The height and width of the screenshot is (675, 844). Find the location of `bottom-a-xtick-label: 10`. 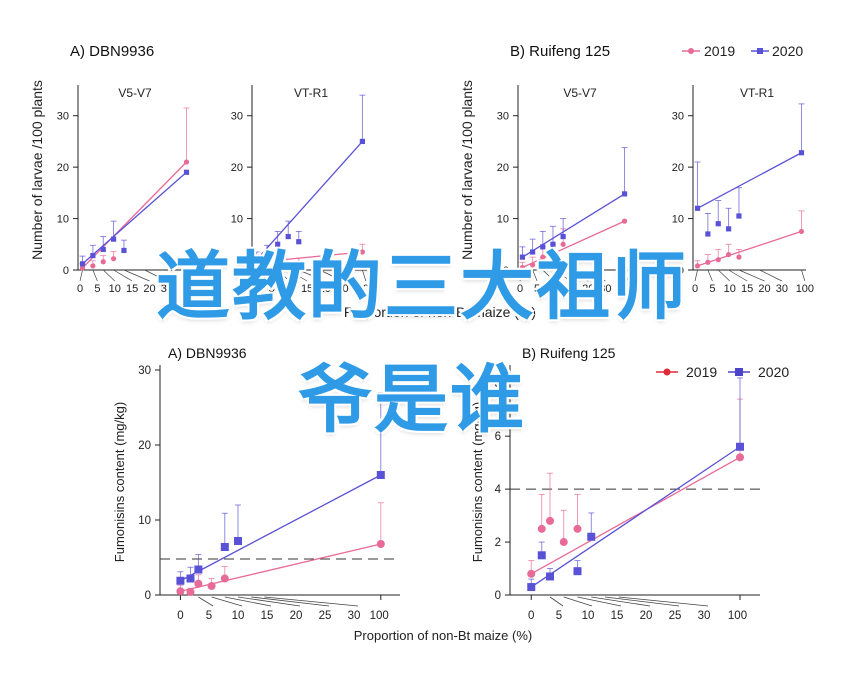

bottom-a-xtick-label: 10 is located at coordinates (238, 616).